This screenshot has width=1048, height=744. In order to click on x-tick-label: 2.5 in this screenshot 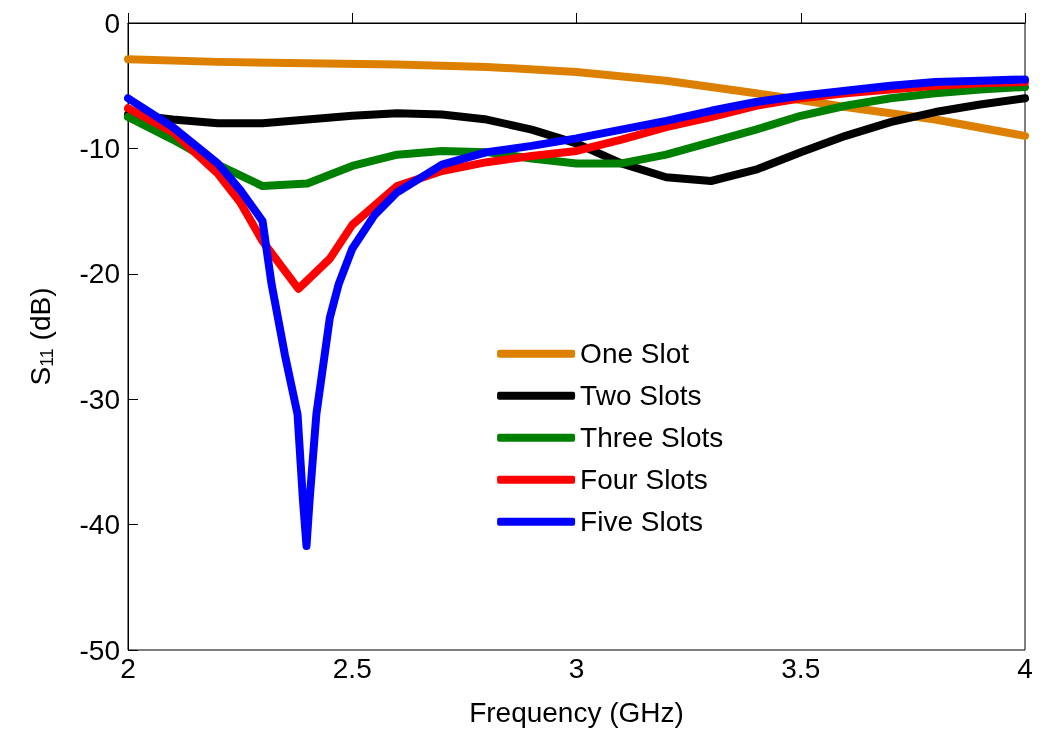, I will do `click(352, 668)`.